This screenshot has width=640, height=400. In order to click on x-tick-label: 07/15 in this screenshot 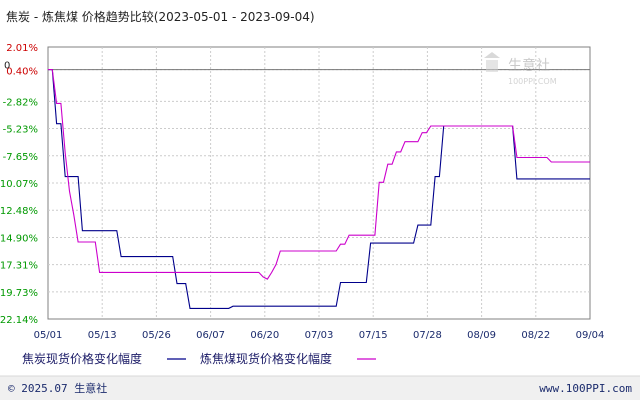, I will do `click(373, 335)`.